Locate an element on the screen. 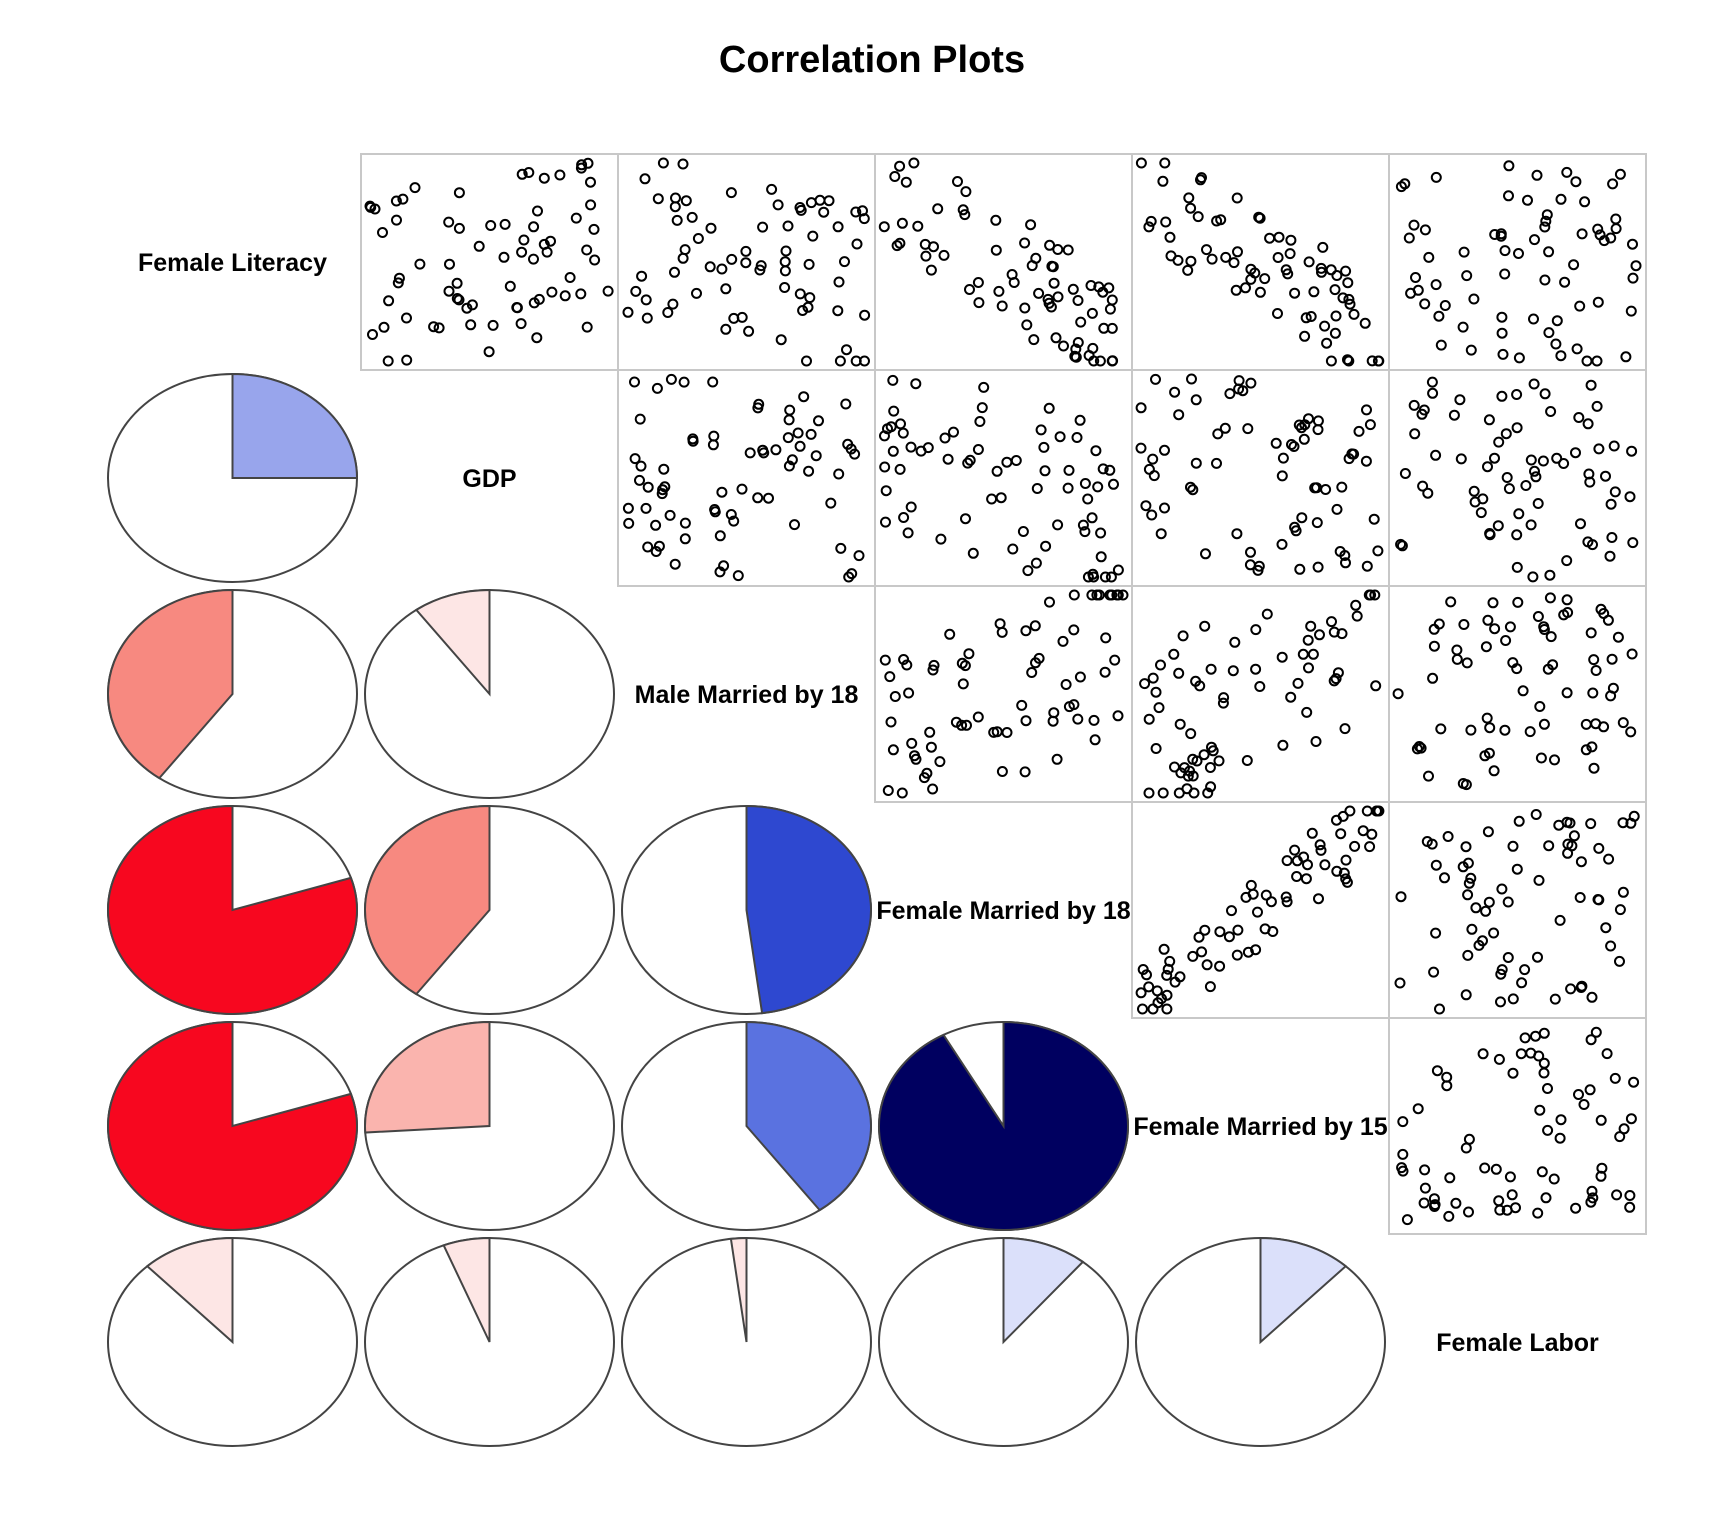 The height and width of the screenshot is (1536, 1728). scatter-frame is located at coordinates (1003, 478).